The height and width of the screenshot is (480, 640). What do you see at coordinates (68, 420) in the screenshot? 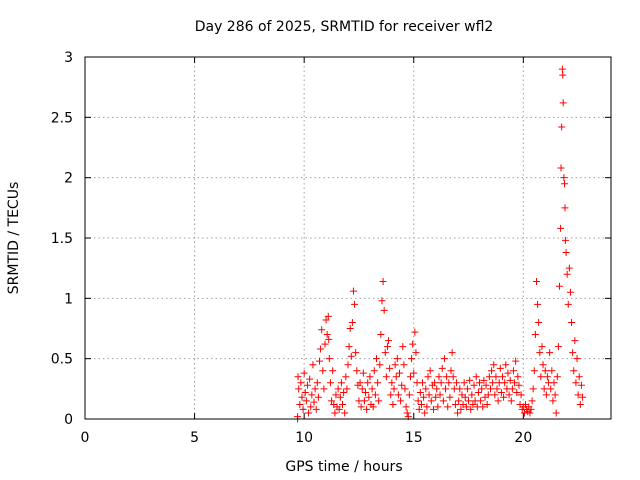
I see `y-tick-label: 0` at bounding box center [68, 420].